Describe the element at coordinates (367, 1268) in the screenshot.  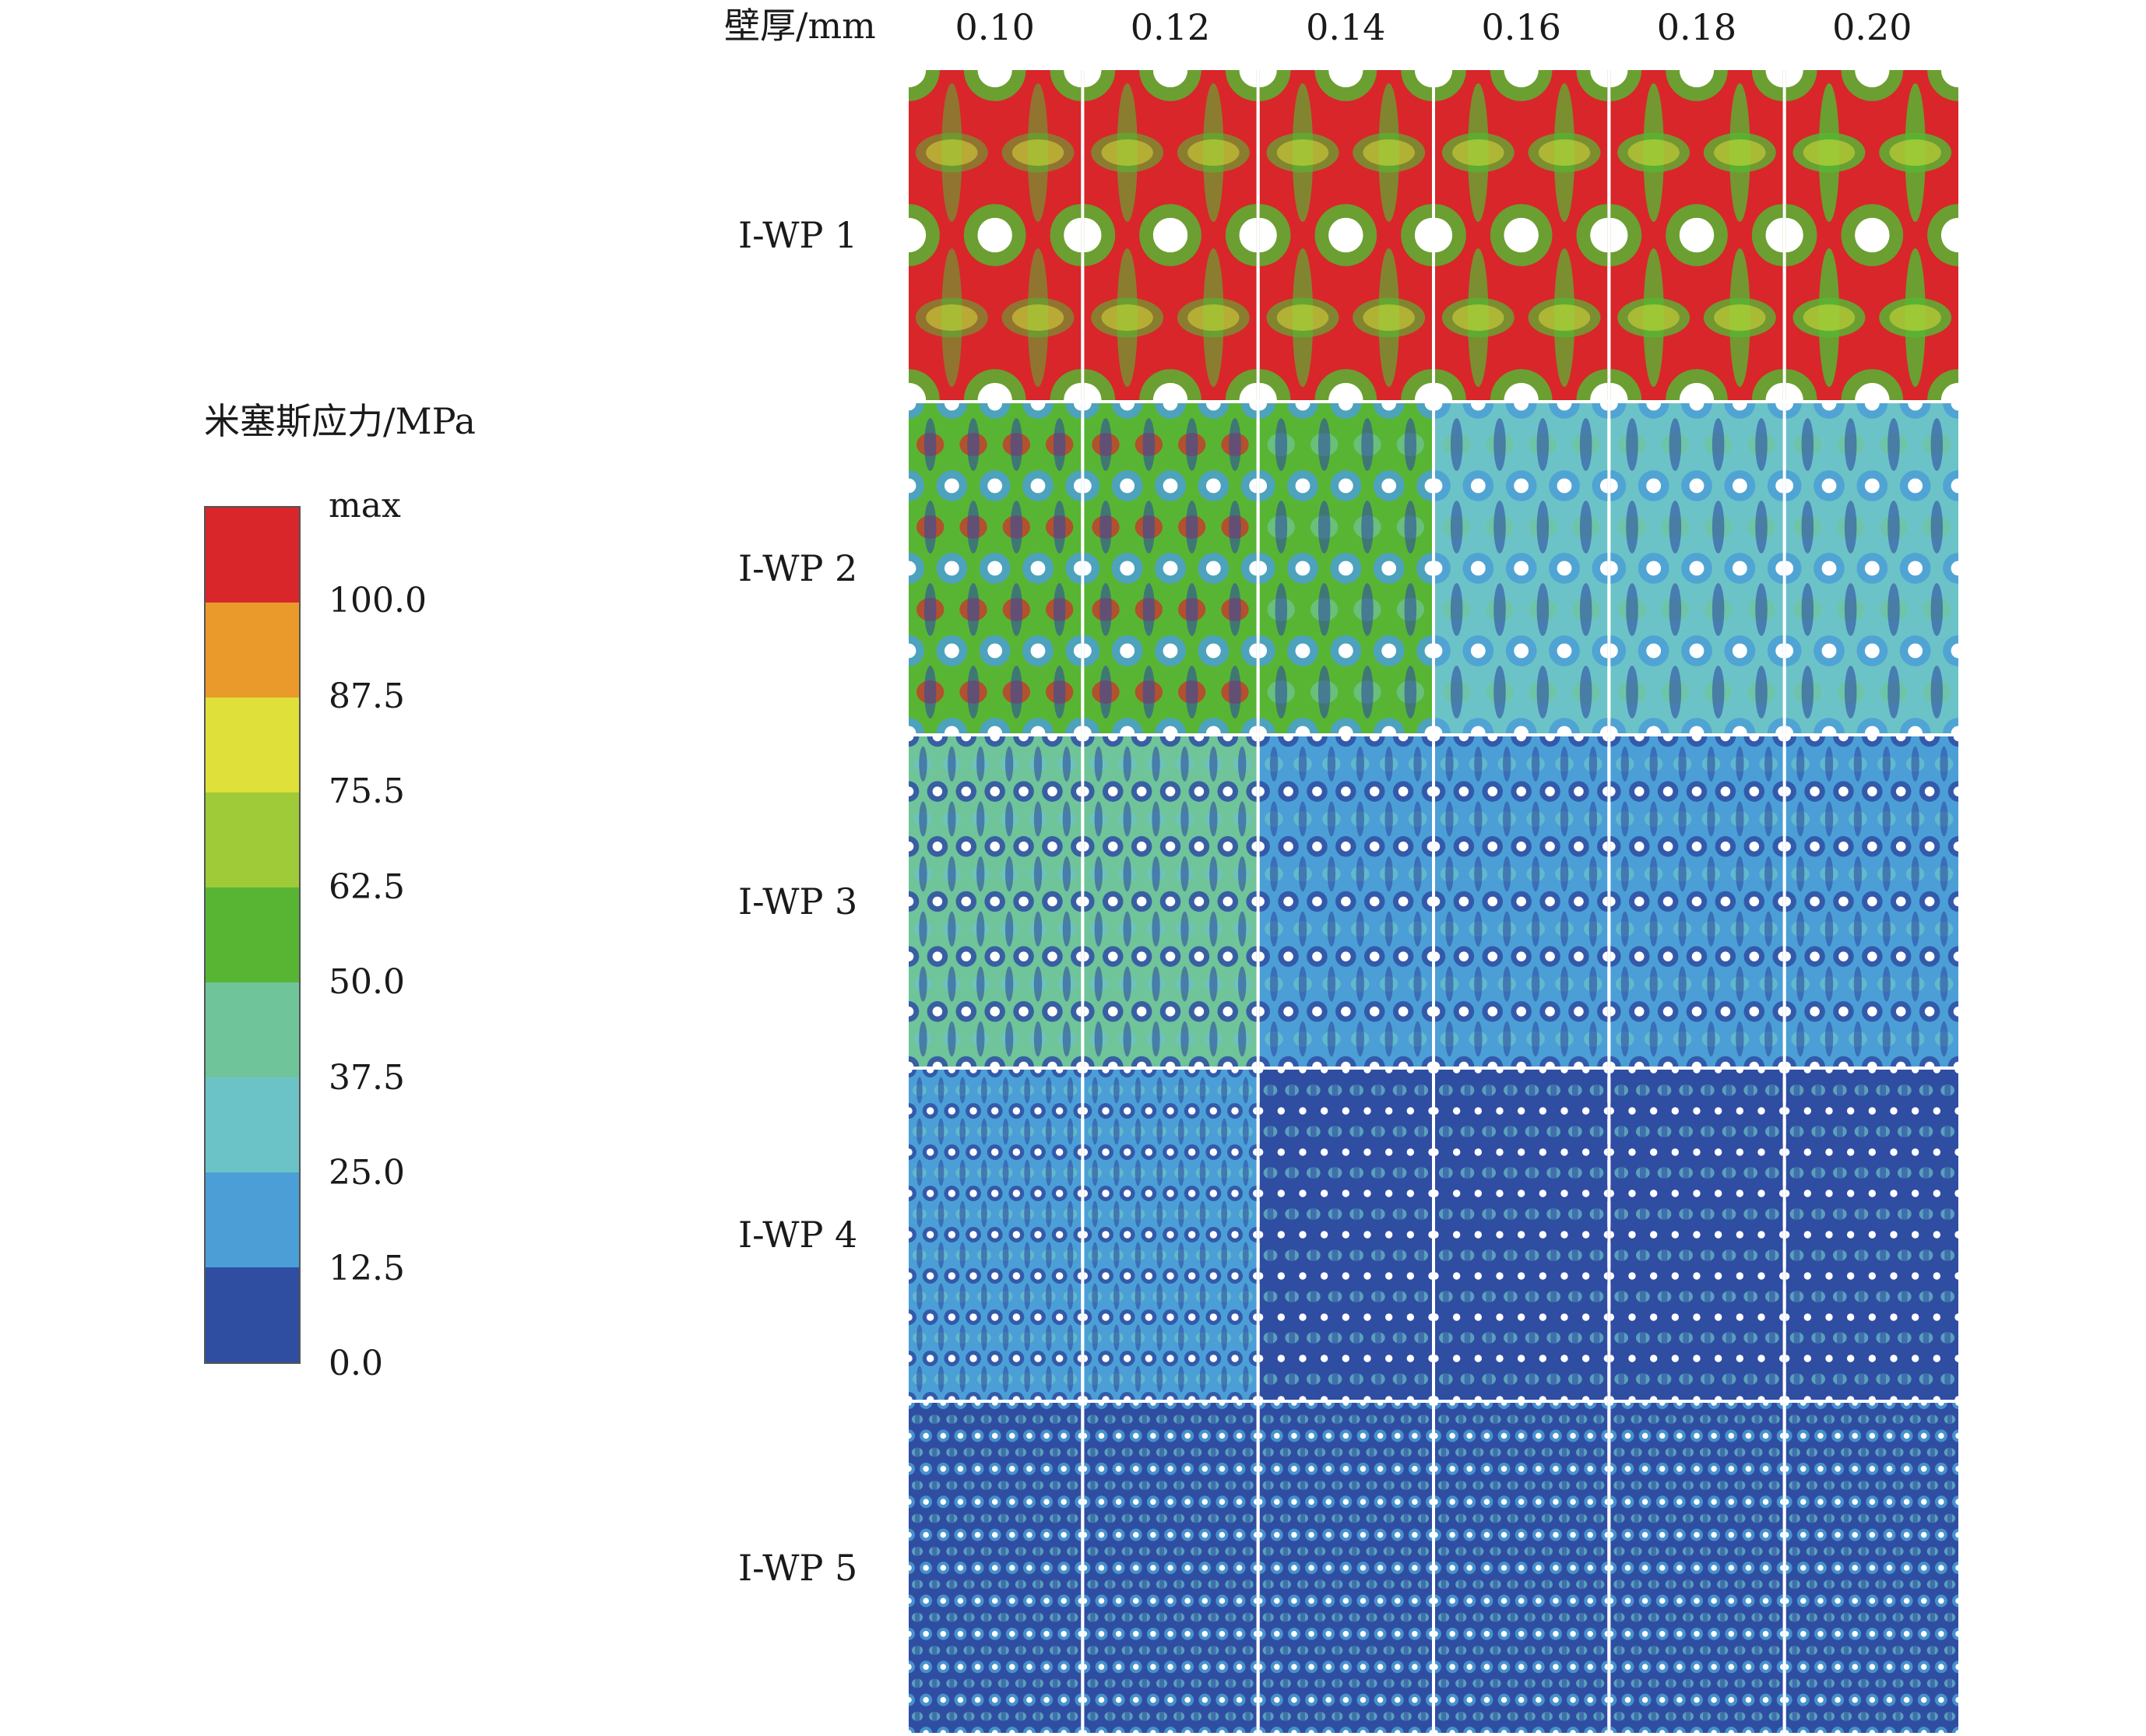
I see `colorbar-tick-label: 12.5` at that location.